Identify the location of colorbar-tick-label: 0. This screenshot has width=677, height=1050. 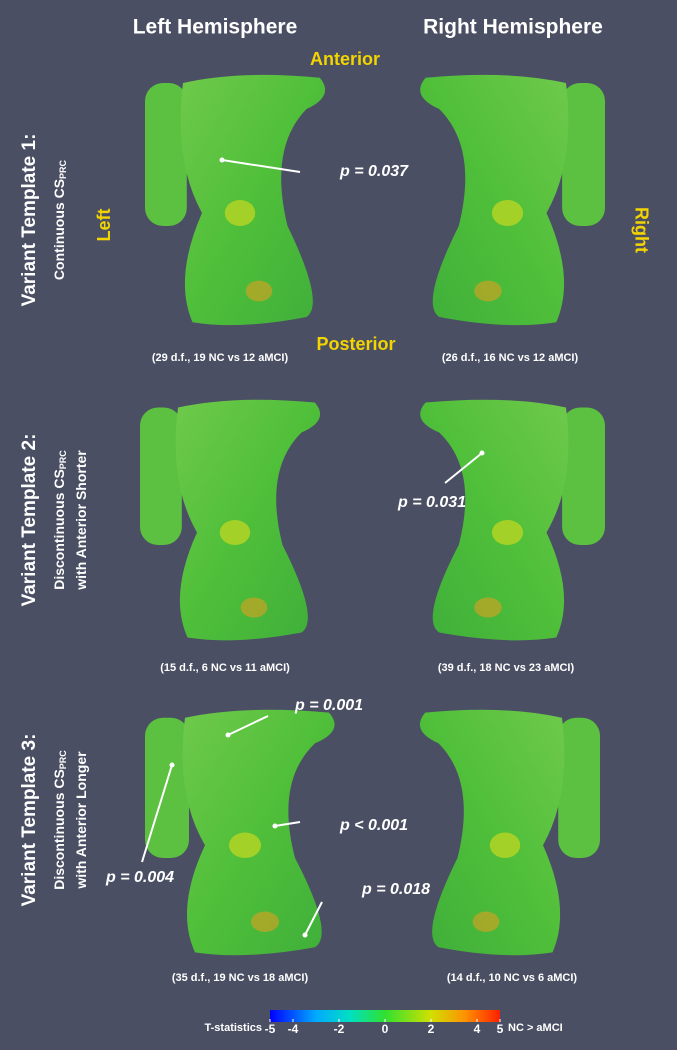
(385, 1029).